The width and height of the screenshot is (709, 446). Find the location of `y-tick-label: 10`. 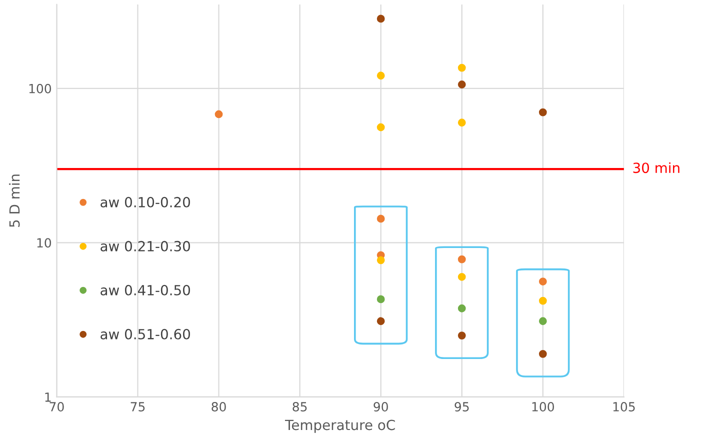

y-tick-label: 10 is located at coordinates (44, 243).